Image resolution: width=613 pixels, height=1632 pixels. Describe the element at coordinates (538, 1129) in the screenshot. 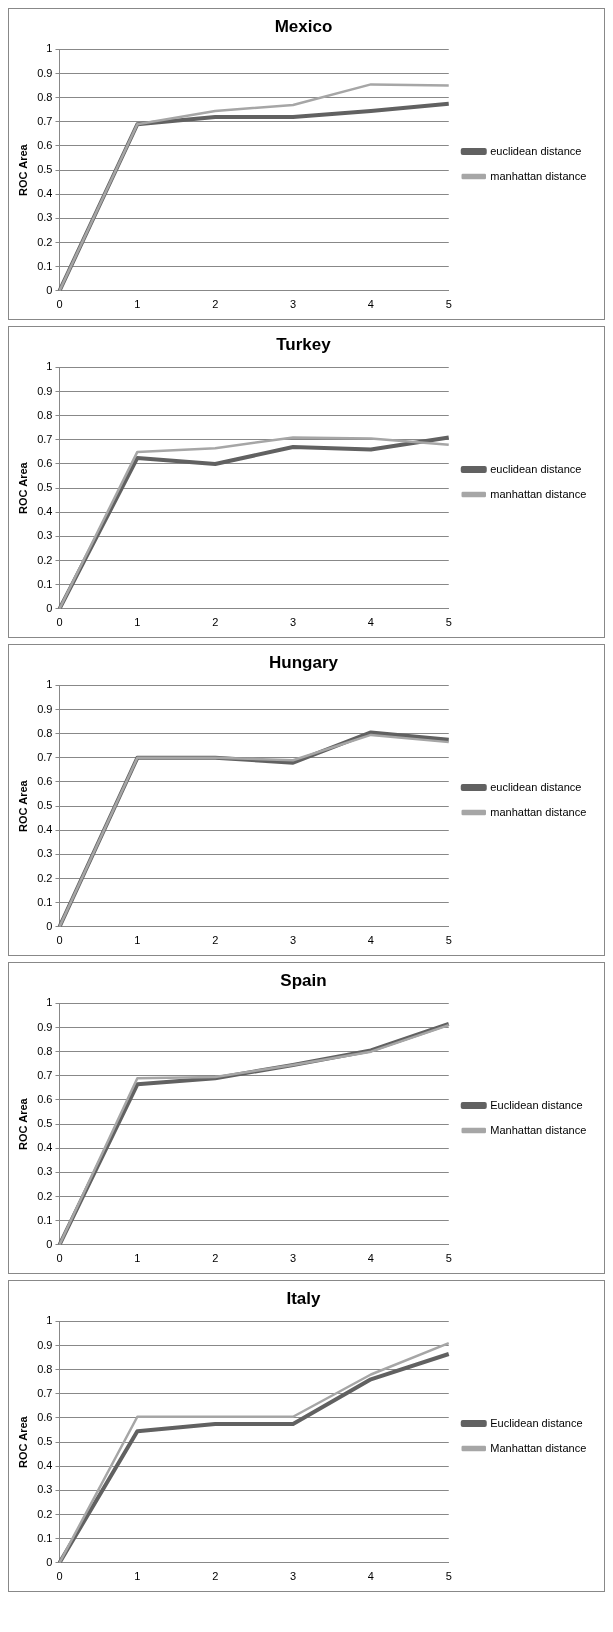

I see `legend-label: Manhattan distance` at that location.